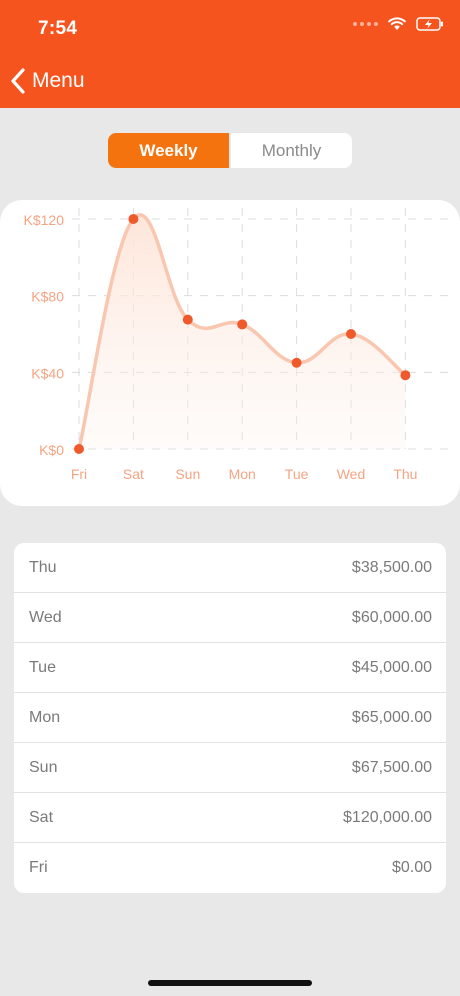 The height and width of the screenshot is (996, 460). I want to click on list-item: Tue $45,000.00, so click(230, 668).